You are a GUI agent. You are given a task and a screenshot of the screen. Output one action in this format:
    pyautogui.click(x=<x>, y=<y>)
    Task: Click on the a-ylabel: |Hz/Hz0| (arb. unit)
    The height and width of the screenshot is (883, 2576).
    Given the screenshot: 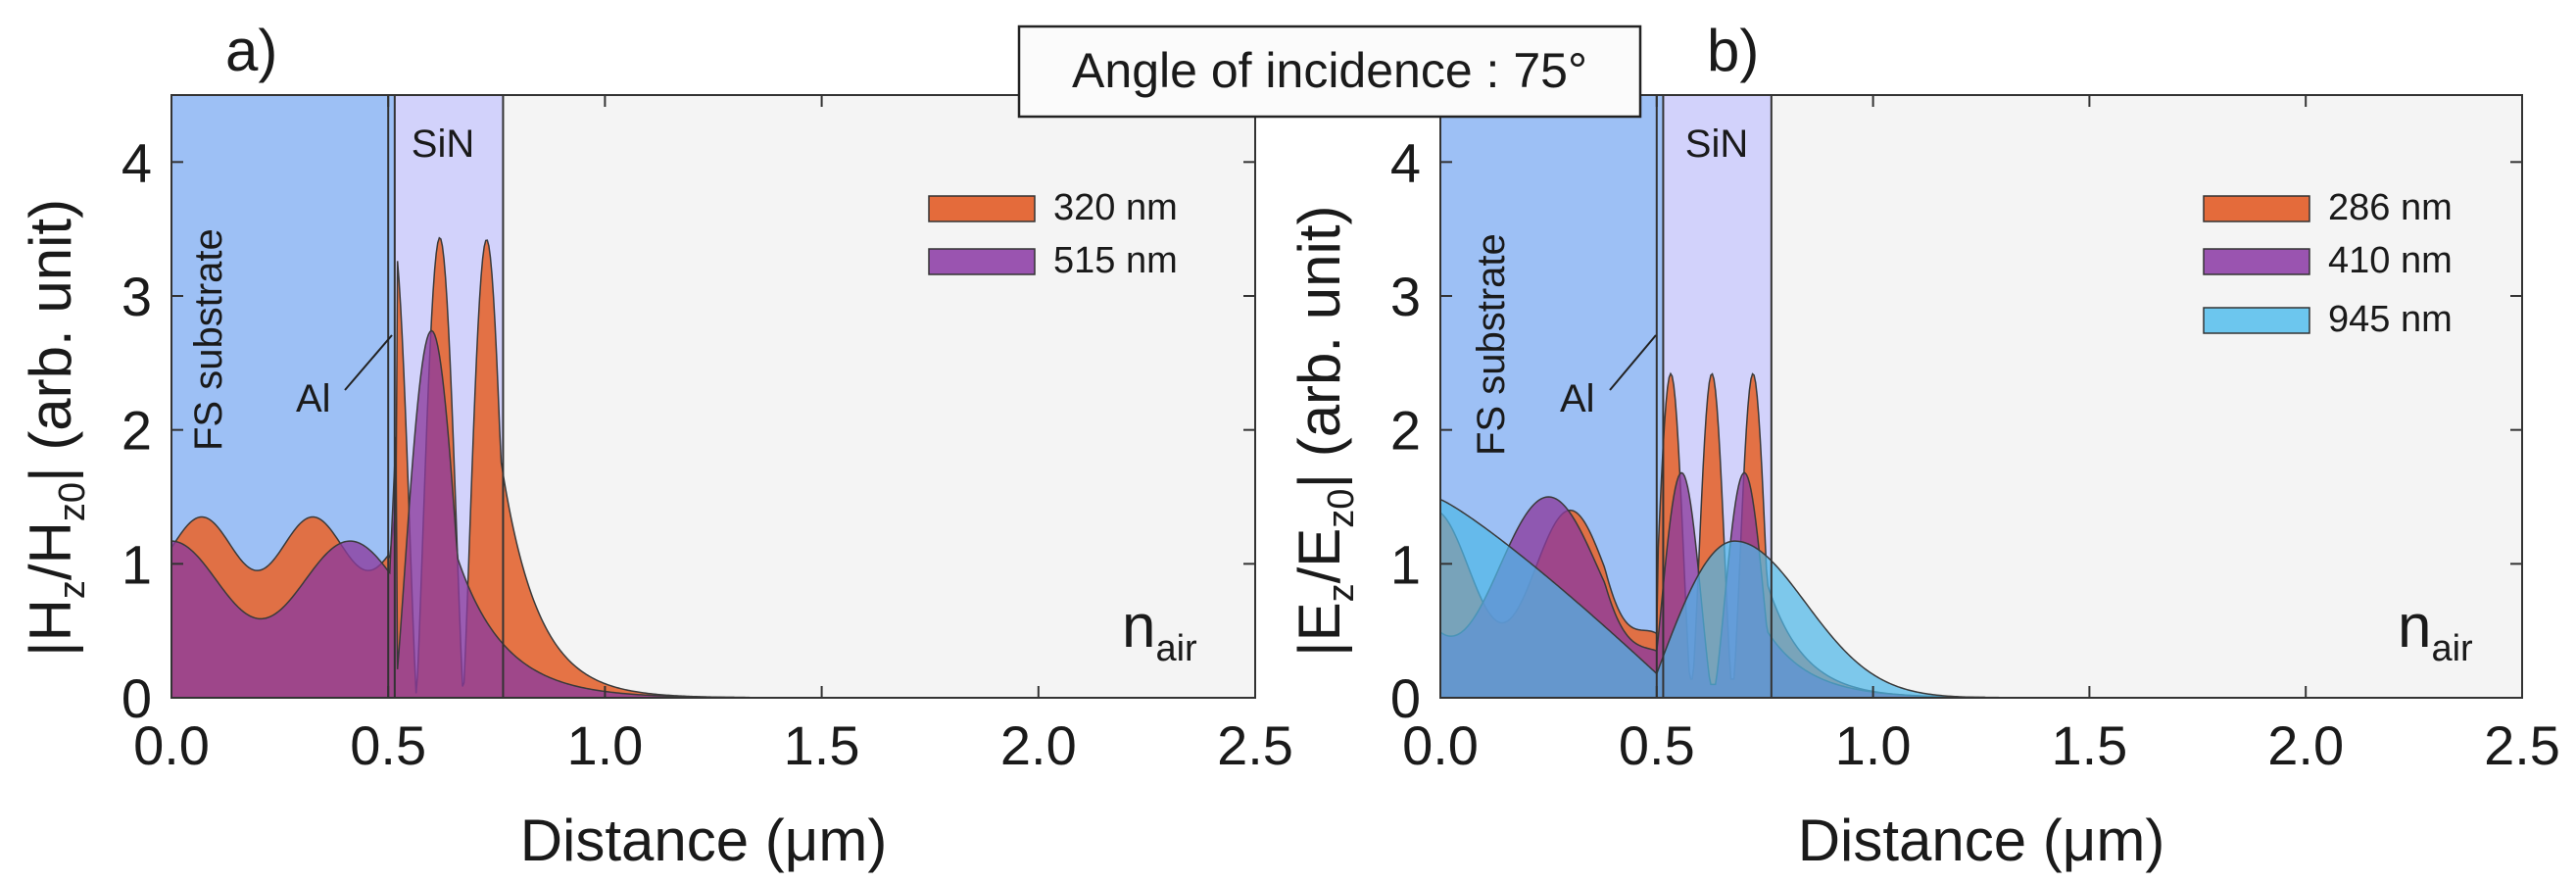 What is the action you would take?
    pyautogui.click(x=55, y=428)
    